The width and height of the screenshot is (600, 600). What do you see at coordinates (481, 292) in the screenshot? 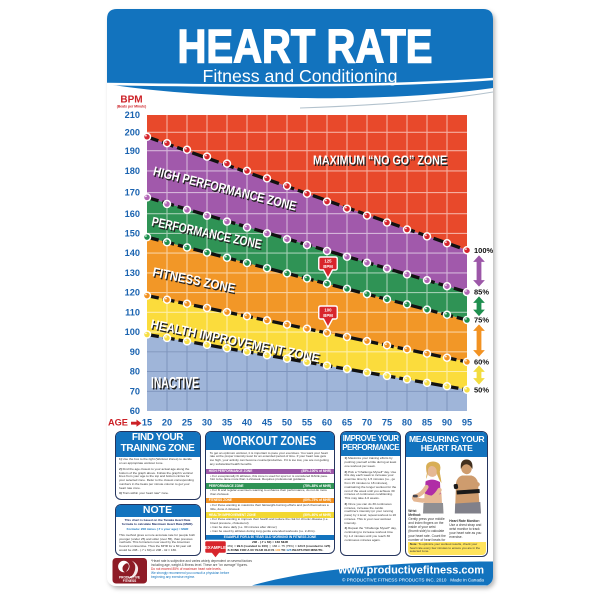
I see `svg-text: 85%` at bounding box center [481, 292].